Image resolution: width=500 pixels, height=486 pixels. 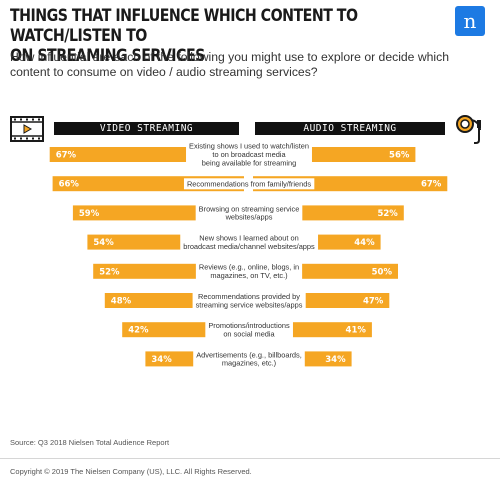 I want to click on audio-bar-label-5: 47%, so click(x=373, y=302).